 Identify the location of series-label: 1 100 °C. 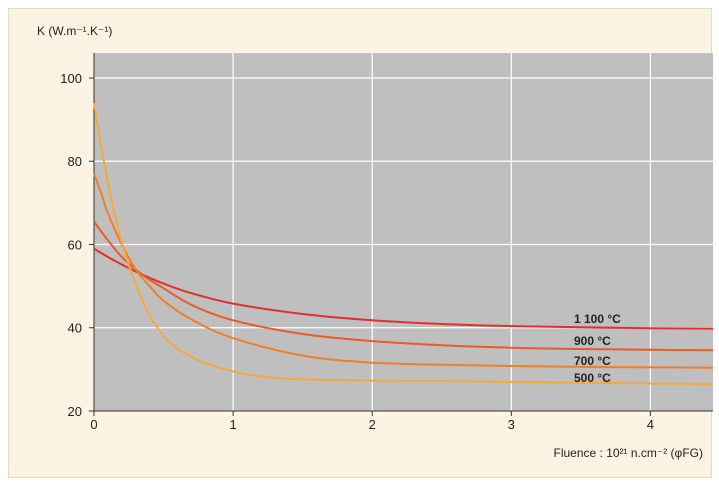
(597, 319).